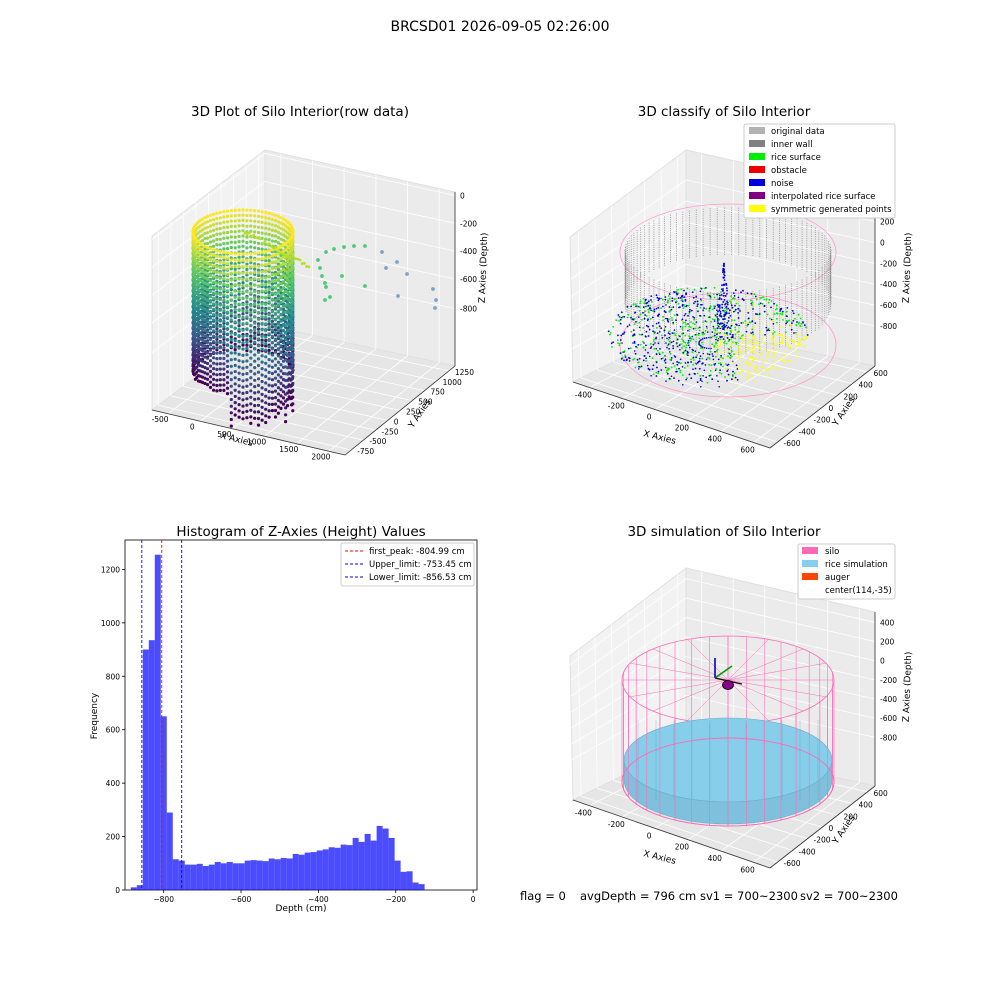 This screenshot has width=1000, height=1000. I want to click on histogram-bar, so click(139, 887).